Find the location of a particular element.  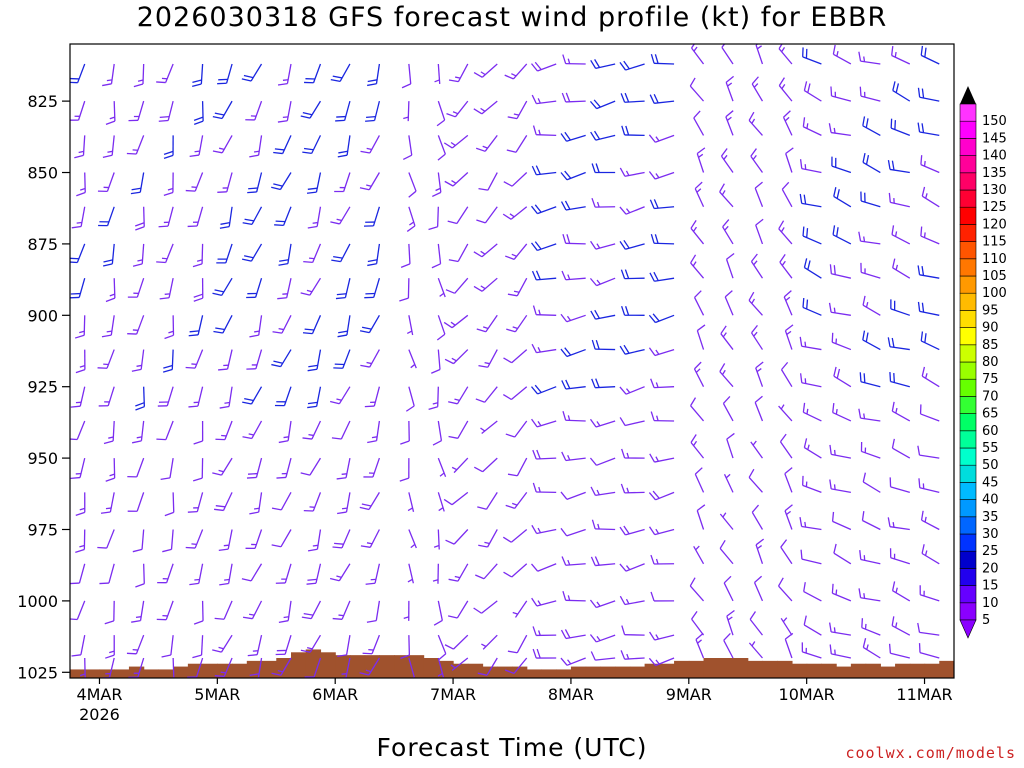

y-tick-label: 975 is located at coordinates (42, 529).